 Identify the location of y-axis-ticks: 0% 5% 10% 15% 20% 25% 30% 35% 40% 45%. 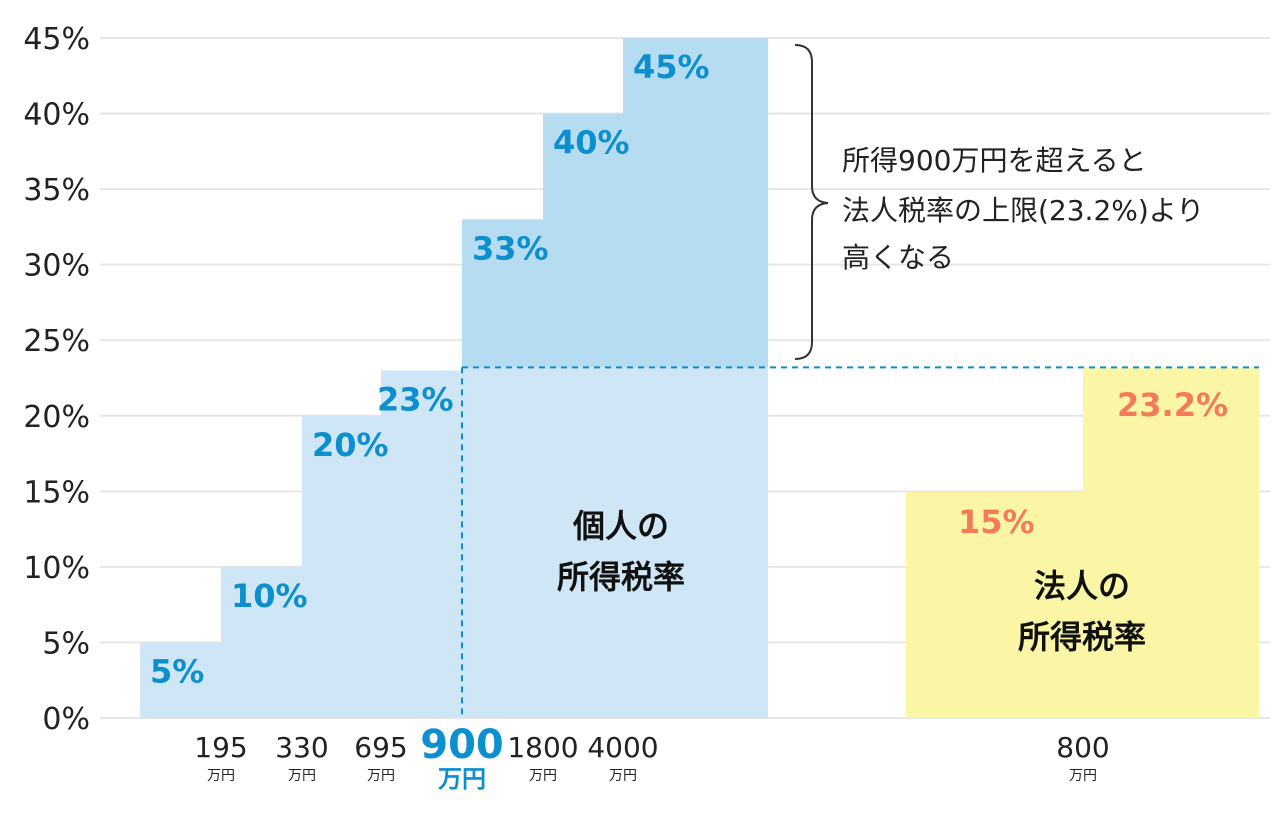
(56, 379).